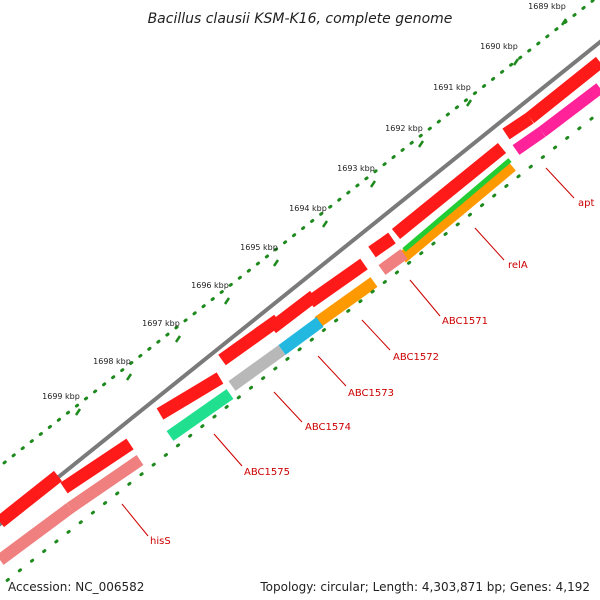 The height and width of the screenshot is (600, 600). I want to click on gene-label-apt: apt, so click(586, 203).